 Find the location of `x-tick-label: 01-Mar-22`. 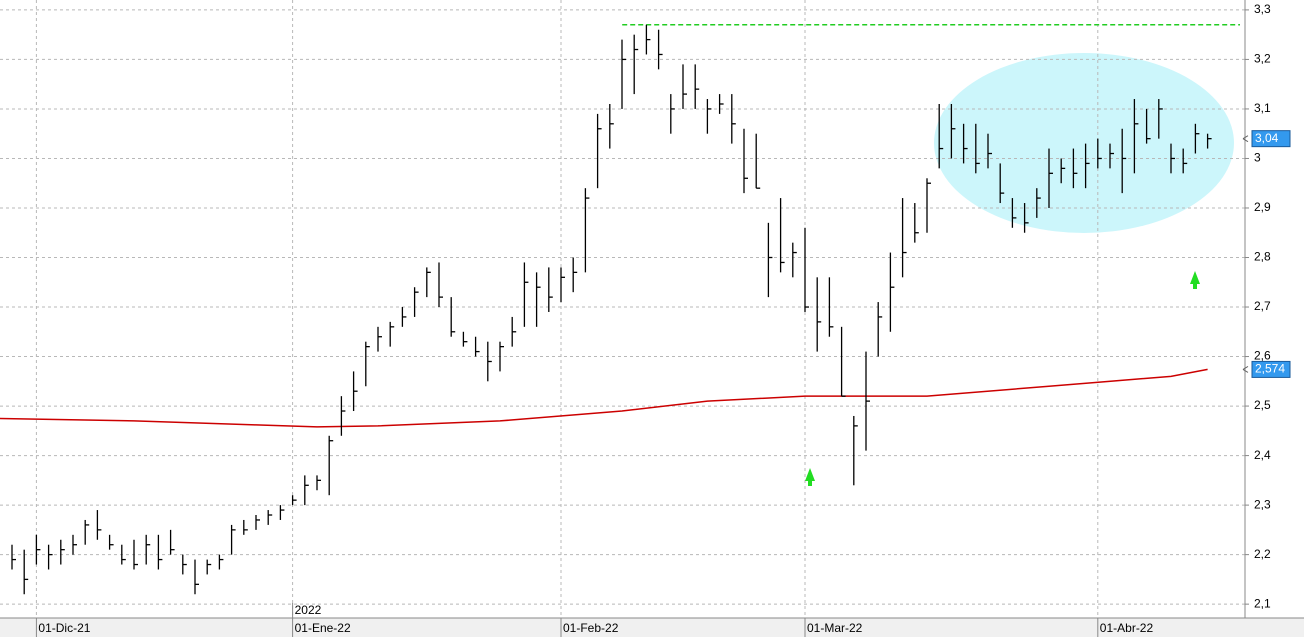

x-tick-label: 01-Mar-22 is located at coordinates (835, 628).